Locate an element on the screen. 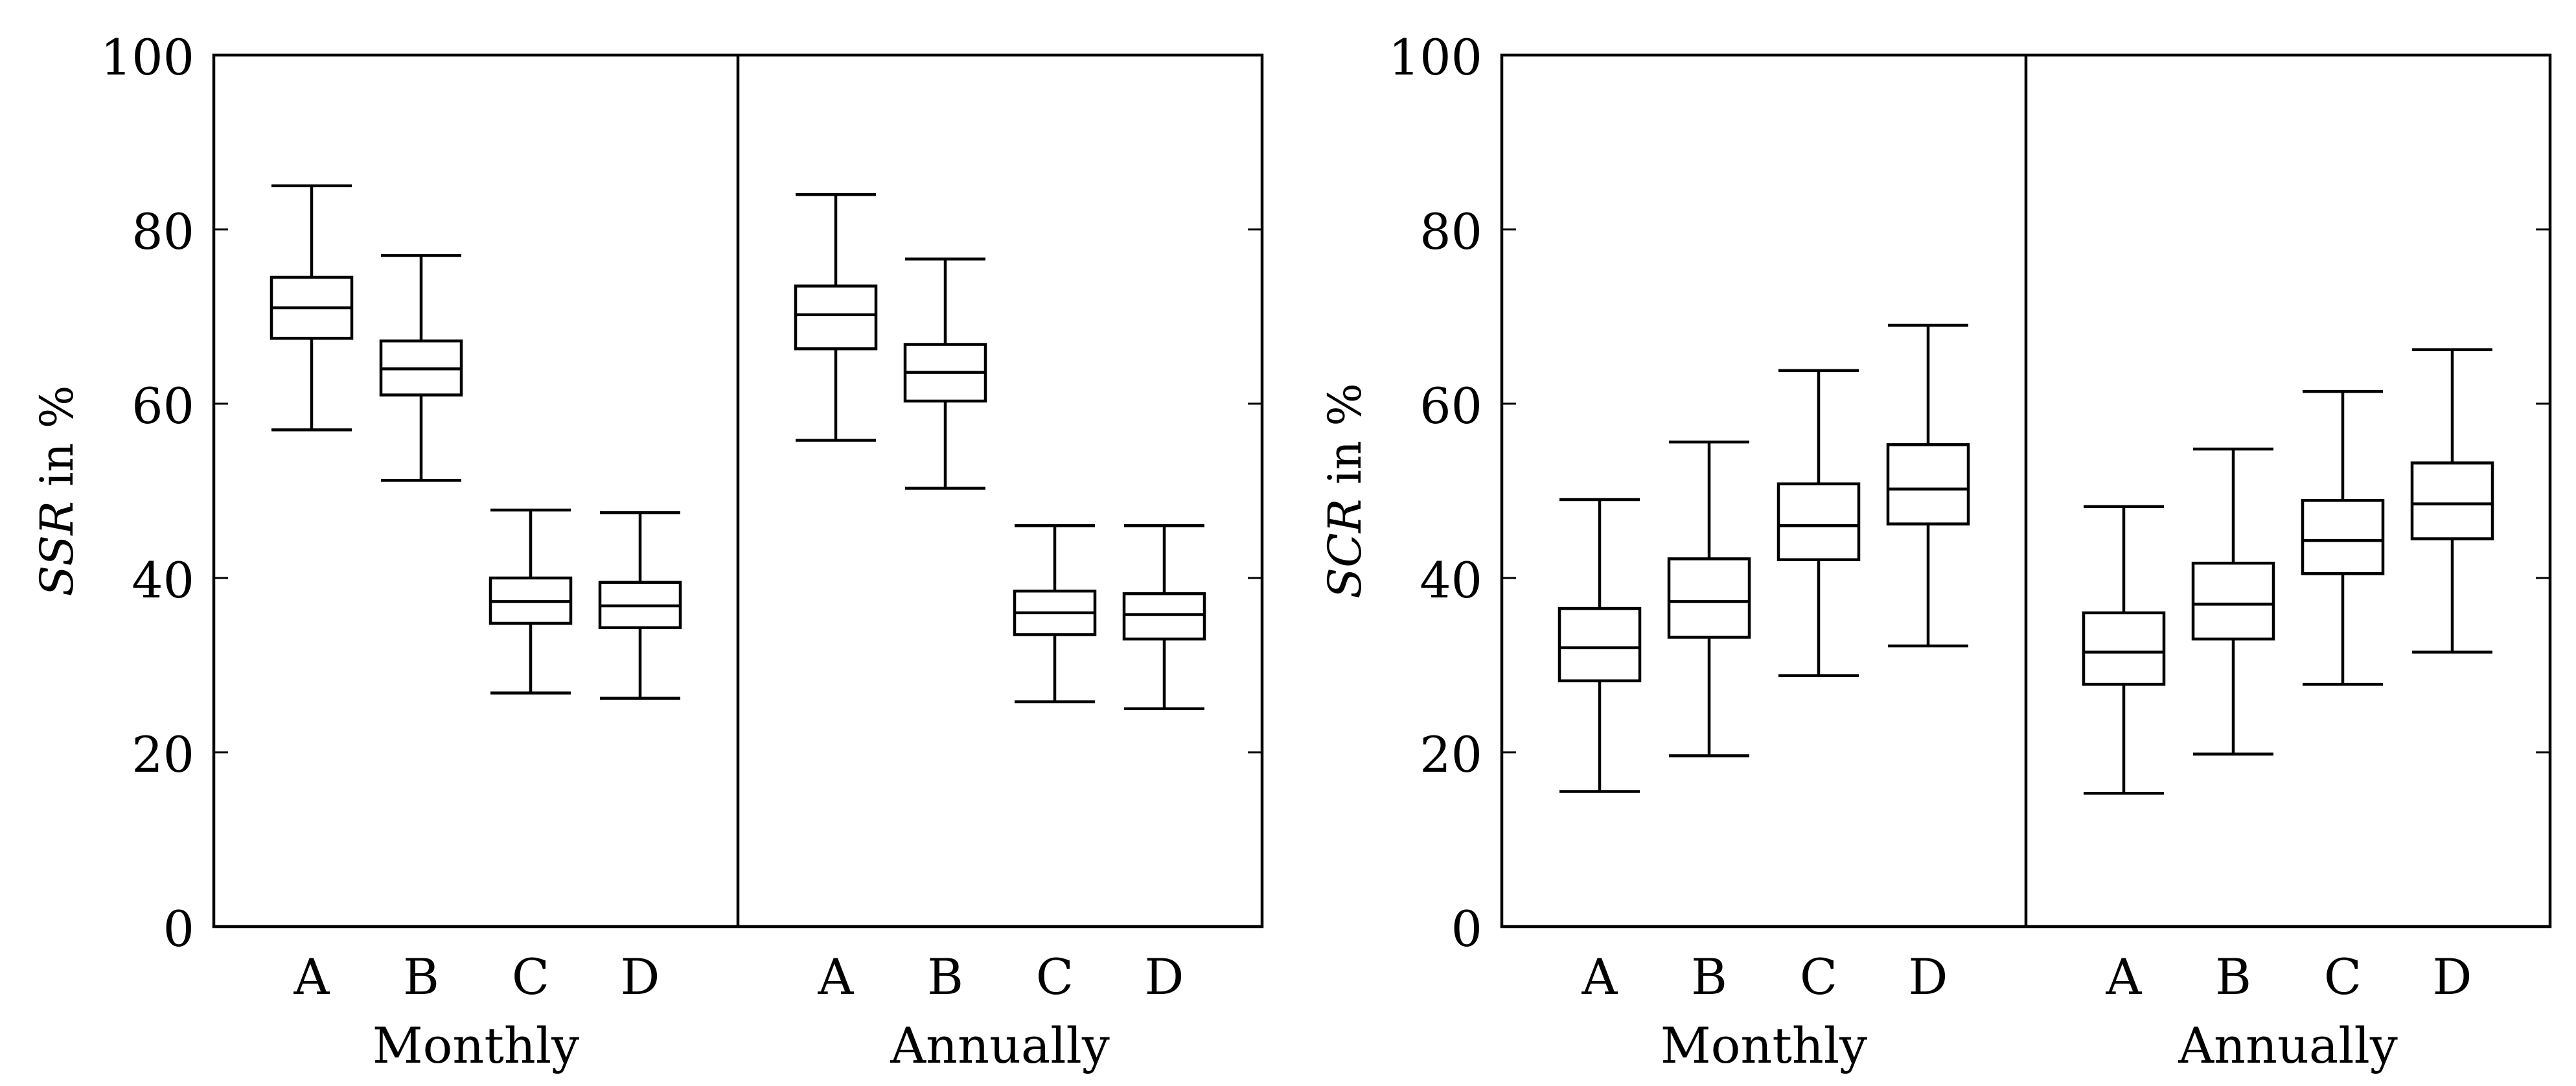 This screenshot has height=1086, width=2576. y-axis-label-metric: SSR is located at coordinates (57, 548).